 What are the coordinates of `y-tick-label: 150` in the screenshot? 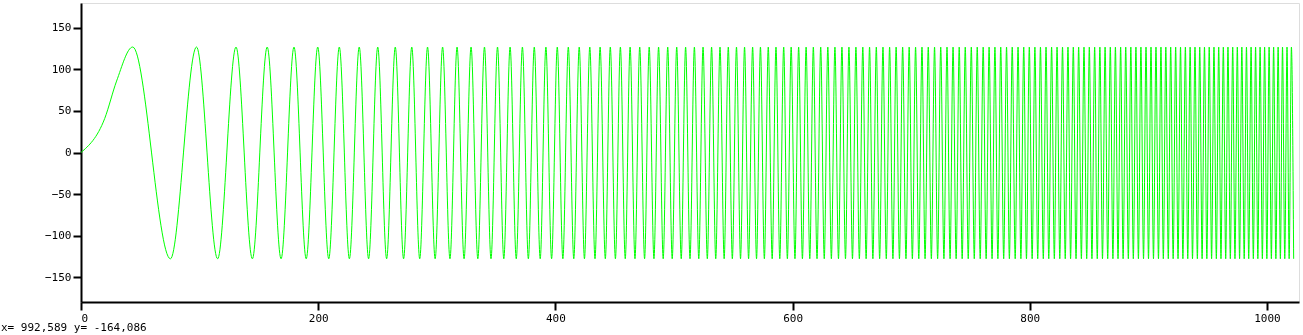 It's located at (61, 28).